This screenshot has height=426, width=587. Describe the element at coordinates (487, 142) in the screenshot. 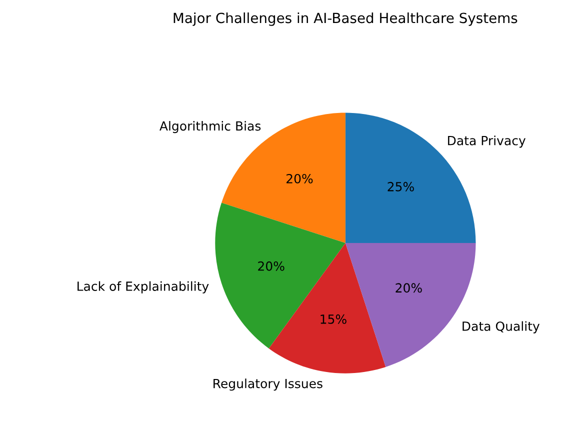

I see `slice-label: Data Privacy` at that location.